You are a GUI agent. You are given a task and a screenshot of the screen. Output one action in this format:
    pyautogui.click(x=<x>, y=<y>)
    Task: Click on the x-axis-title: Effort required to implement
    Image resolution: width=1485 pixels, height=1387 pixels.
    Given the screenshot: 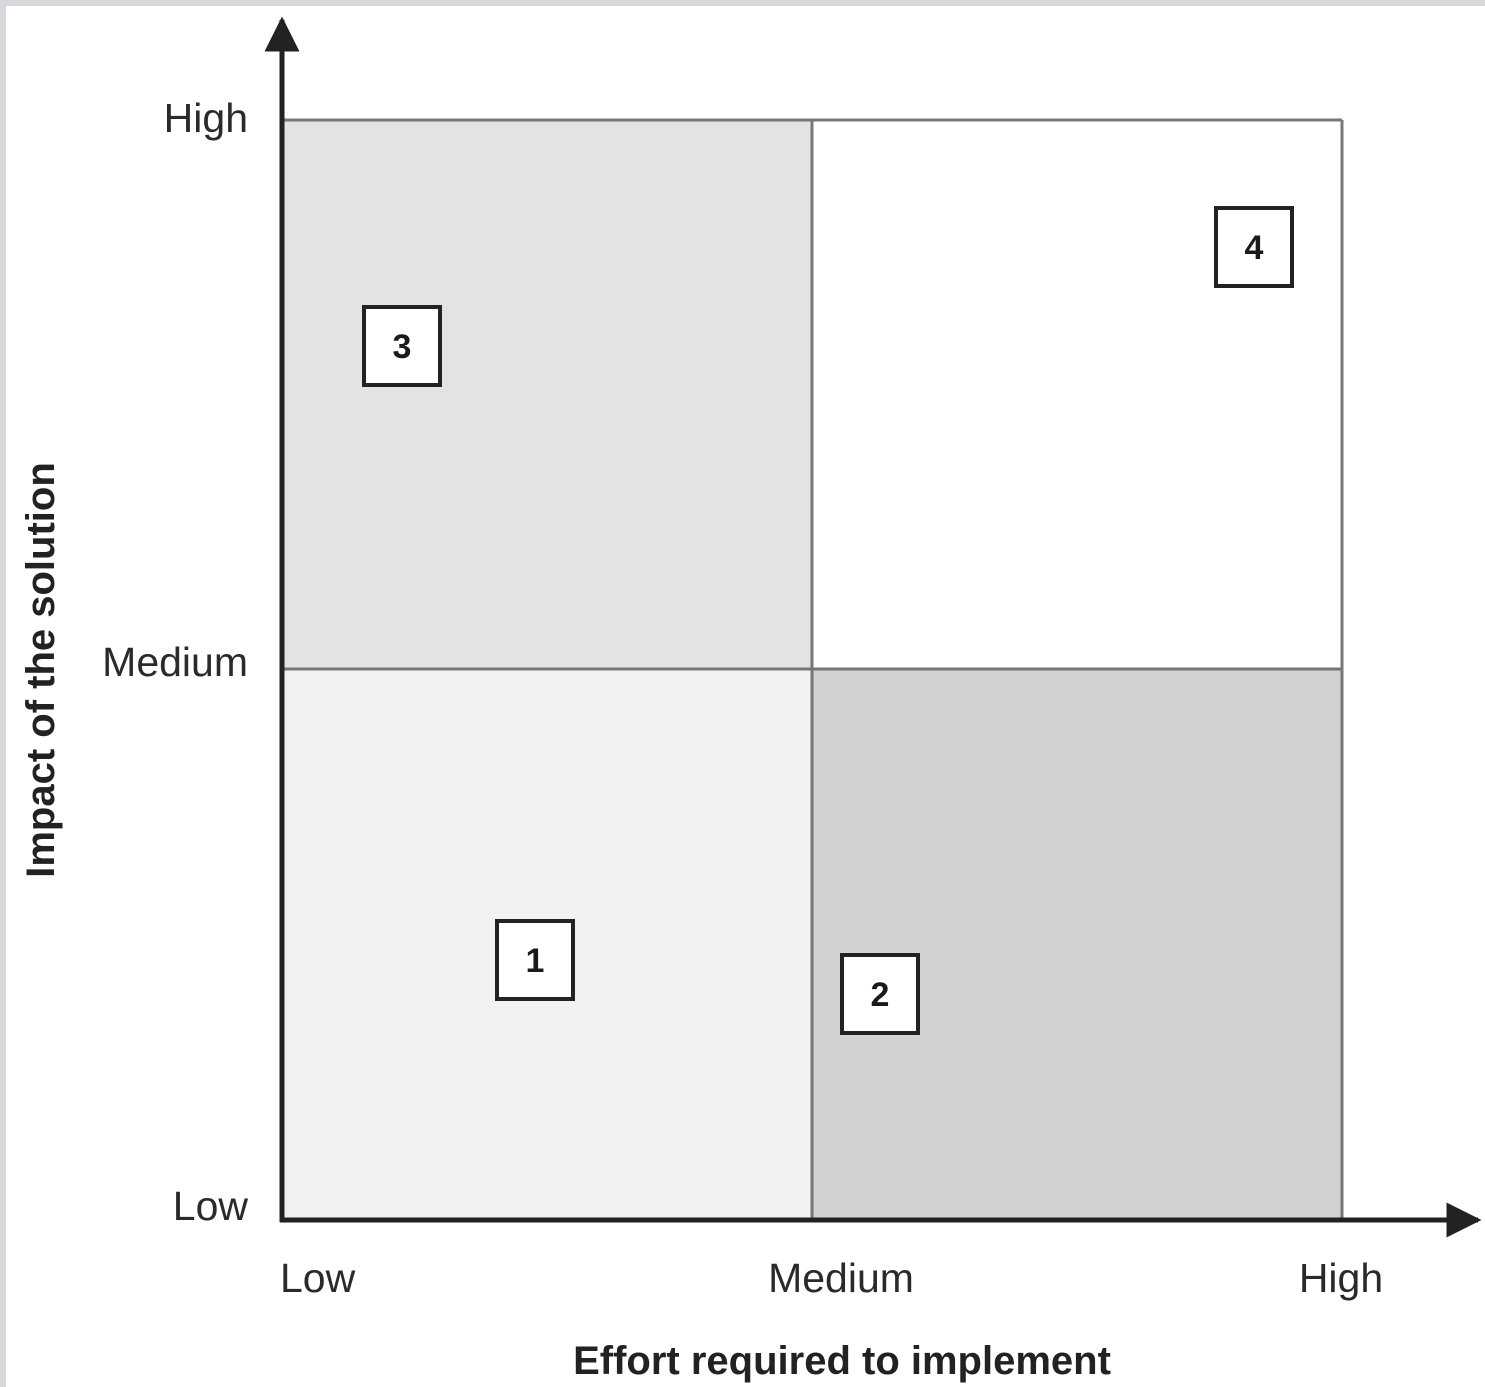 What is the action you would take?
    pyautogui.click(x=842, y=1361)
    